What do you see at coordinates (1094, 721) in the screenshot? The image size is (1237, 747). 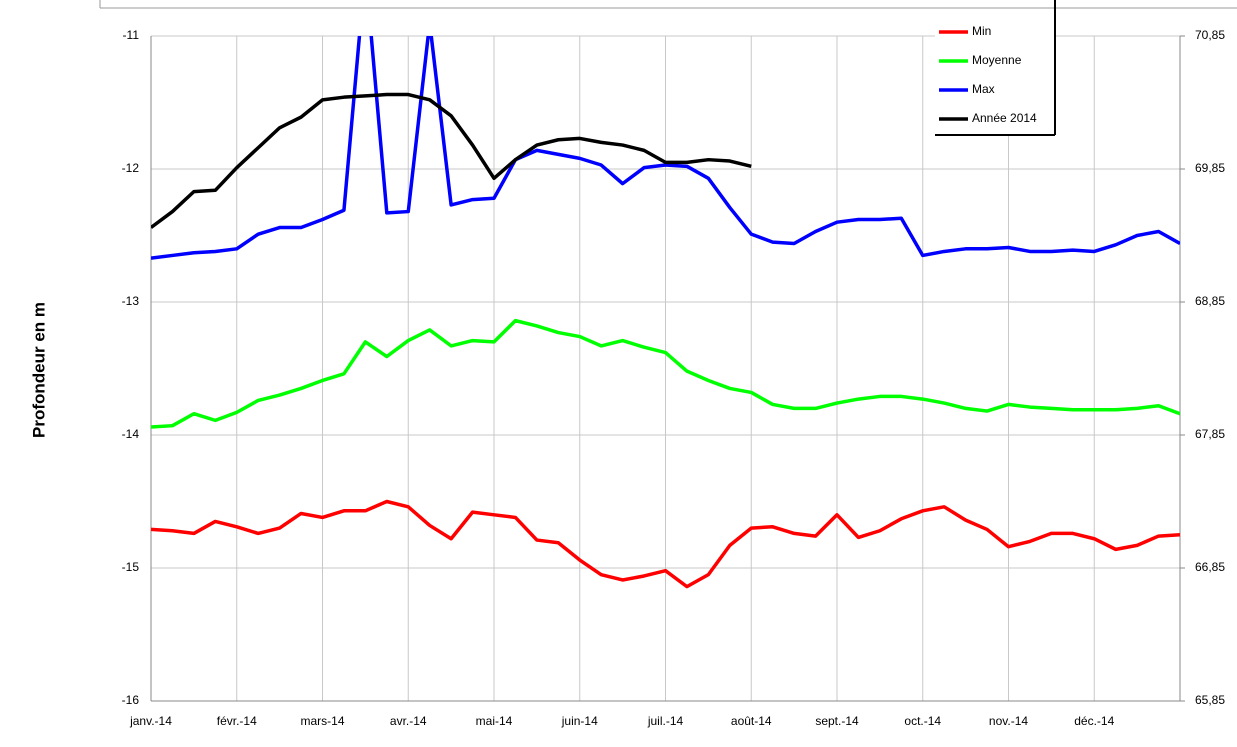 I see `x-tick-label: déc.-14` at bounding box center [1094, 721].